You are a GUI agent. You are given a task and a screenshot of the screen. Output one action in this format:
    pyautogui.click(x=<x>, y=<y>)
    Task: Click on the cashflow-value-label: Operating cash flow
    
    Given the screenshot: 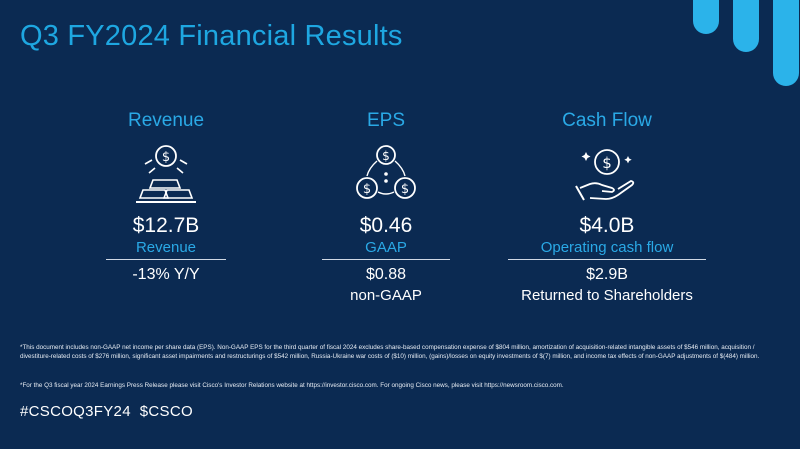 What is the action you would take?
    pyautogui.click(x=607, y=247)
    